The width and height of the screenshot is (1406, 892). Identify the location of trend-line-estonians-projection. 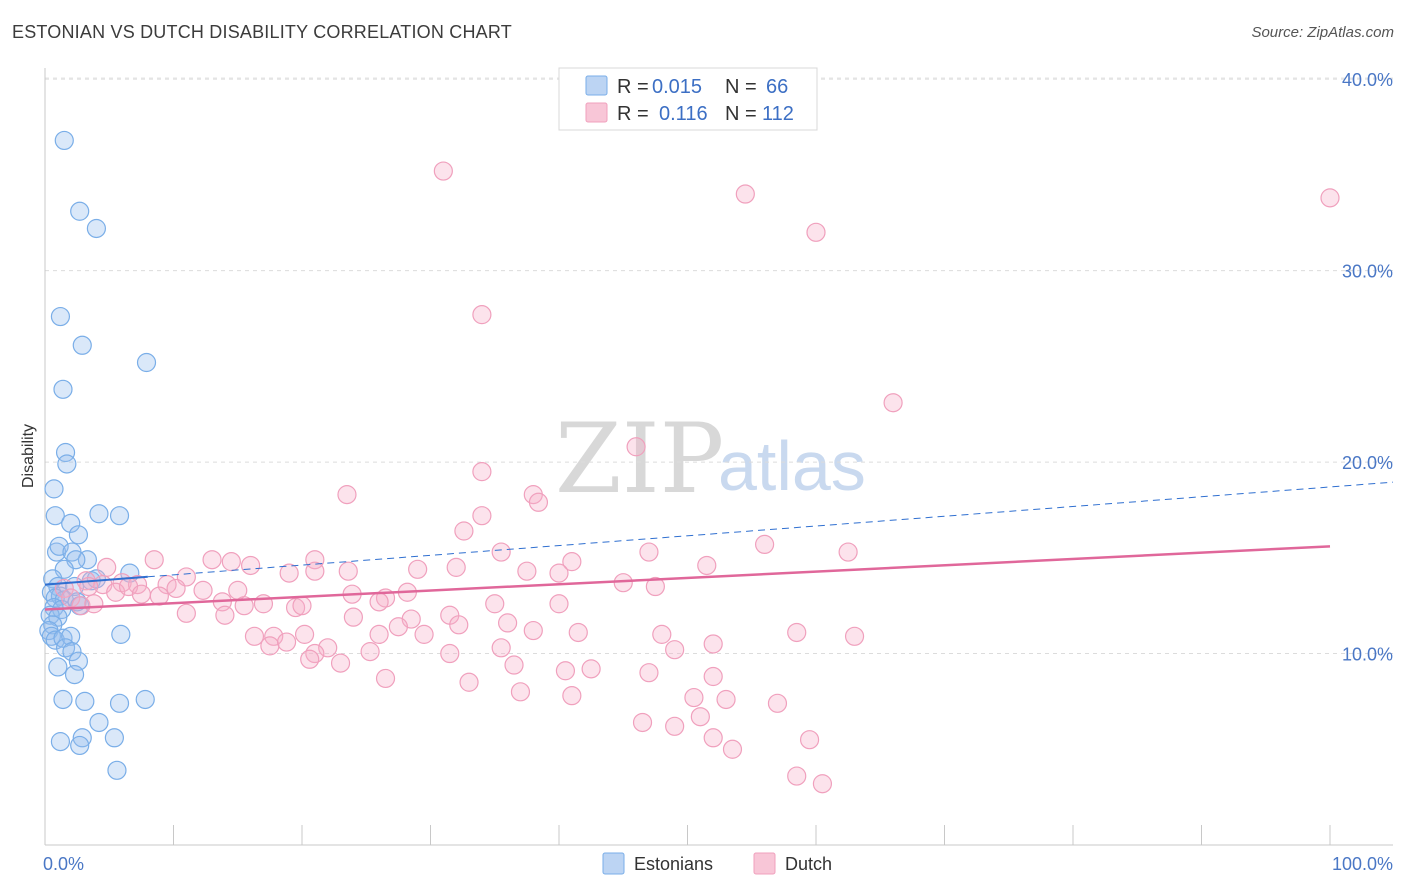
(770, 529).